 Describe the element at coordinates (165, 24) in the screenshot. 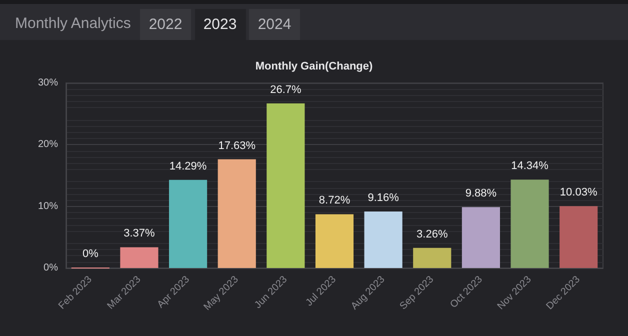

I see `text: 2022` at that location.